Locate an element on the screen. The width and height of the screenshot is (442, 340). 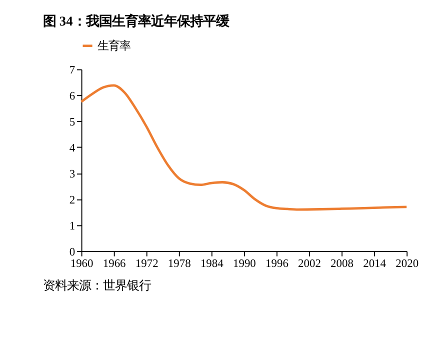
y-tick-label: 3 is located at coordinates (72, 174).